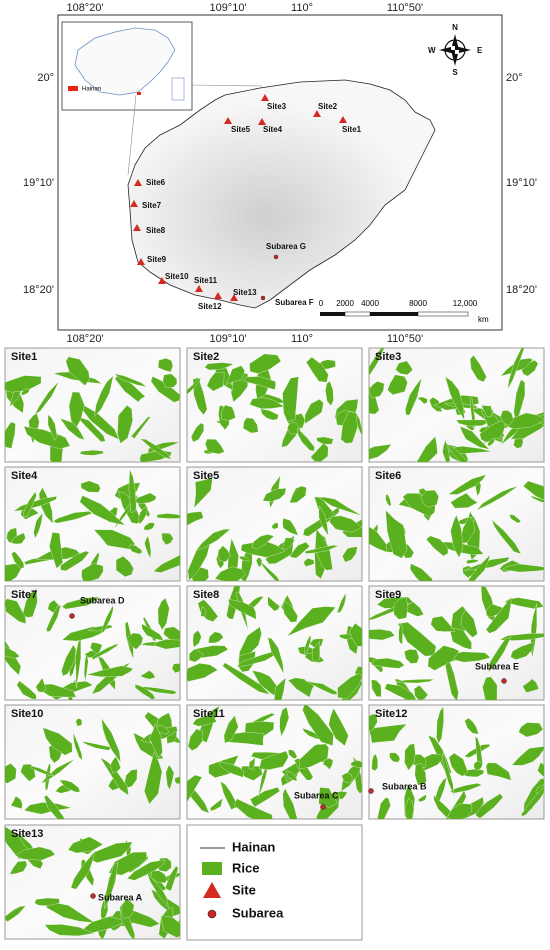 This screenshot has height=950, width=550. I want to click on subarea-label: Subarea B, so click(404, 786).